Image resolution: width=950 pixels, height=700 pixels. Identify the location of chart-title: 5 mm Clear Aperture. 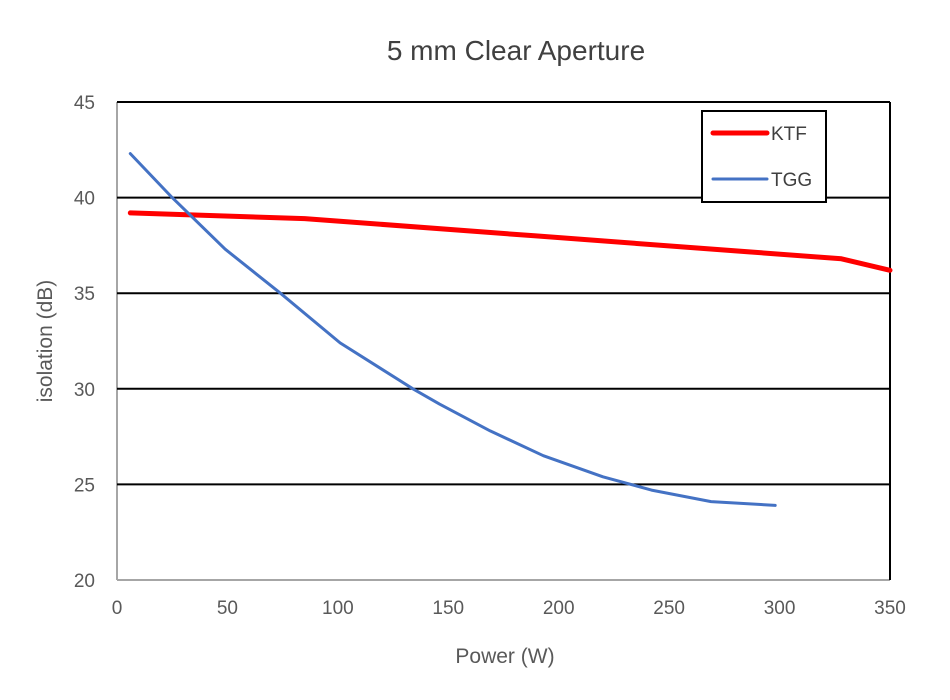
(516, 50).